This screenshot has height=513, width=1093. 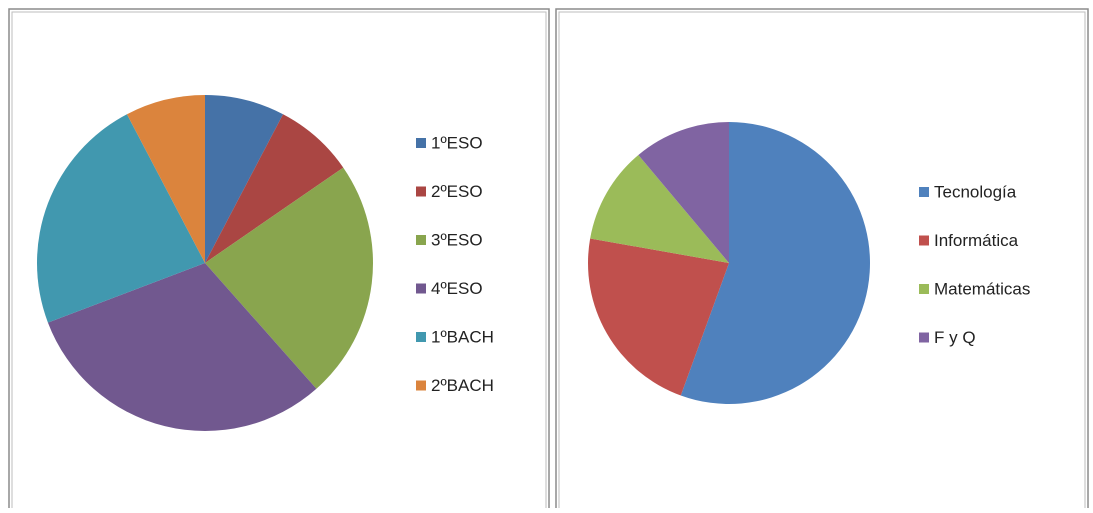 What do you see at coordinates (982, 288) in the screenshot?
I see `legend-label: Matemáticas` at bounding box center [982, 288].